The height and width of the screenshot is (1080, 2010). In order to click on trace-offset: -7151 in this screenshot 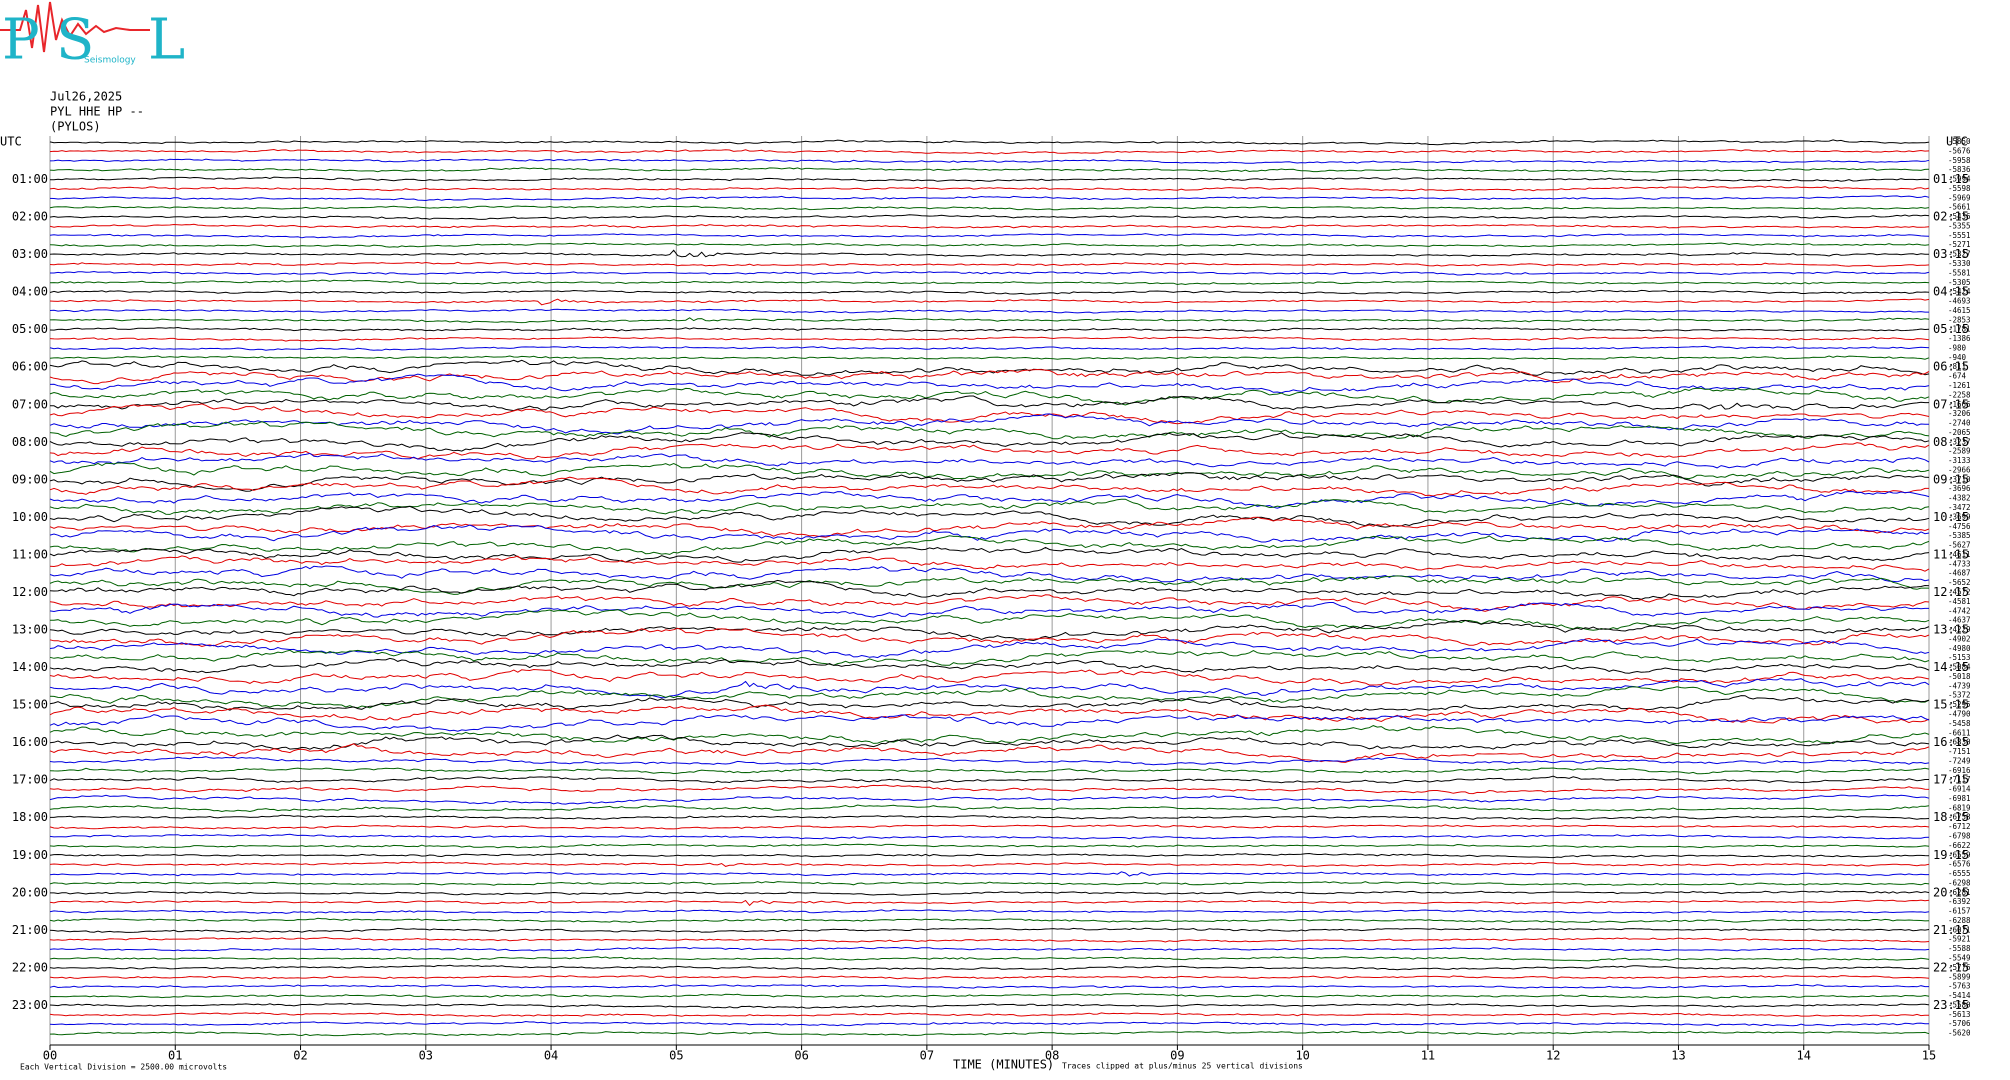, I will do `click(1959, 751)`.